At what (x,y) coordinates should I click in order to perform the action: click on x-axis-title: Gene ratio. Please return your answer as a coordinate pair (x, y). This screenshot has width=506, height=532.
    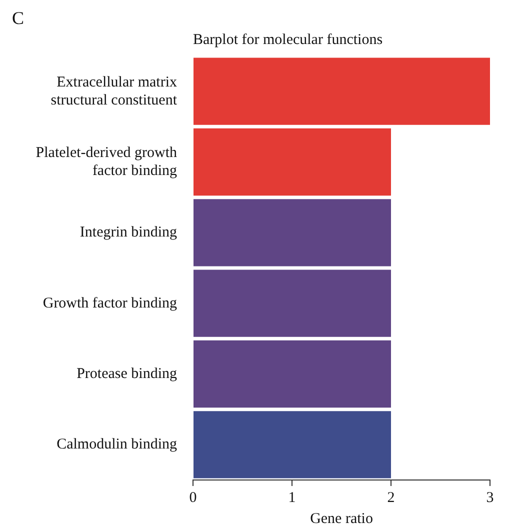
    Looking at the image, I should click on (341, 518).